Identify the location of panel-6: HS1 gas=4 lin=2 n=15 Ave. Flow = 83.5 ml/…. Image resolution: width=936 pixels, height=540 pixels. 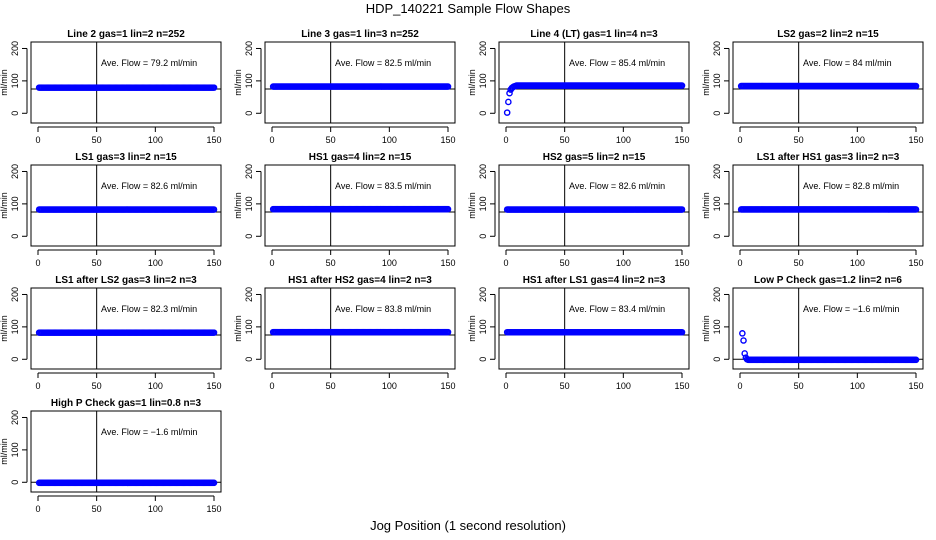
(344, 210).